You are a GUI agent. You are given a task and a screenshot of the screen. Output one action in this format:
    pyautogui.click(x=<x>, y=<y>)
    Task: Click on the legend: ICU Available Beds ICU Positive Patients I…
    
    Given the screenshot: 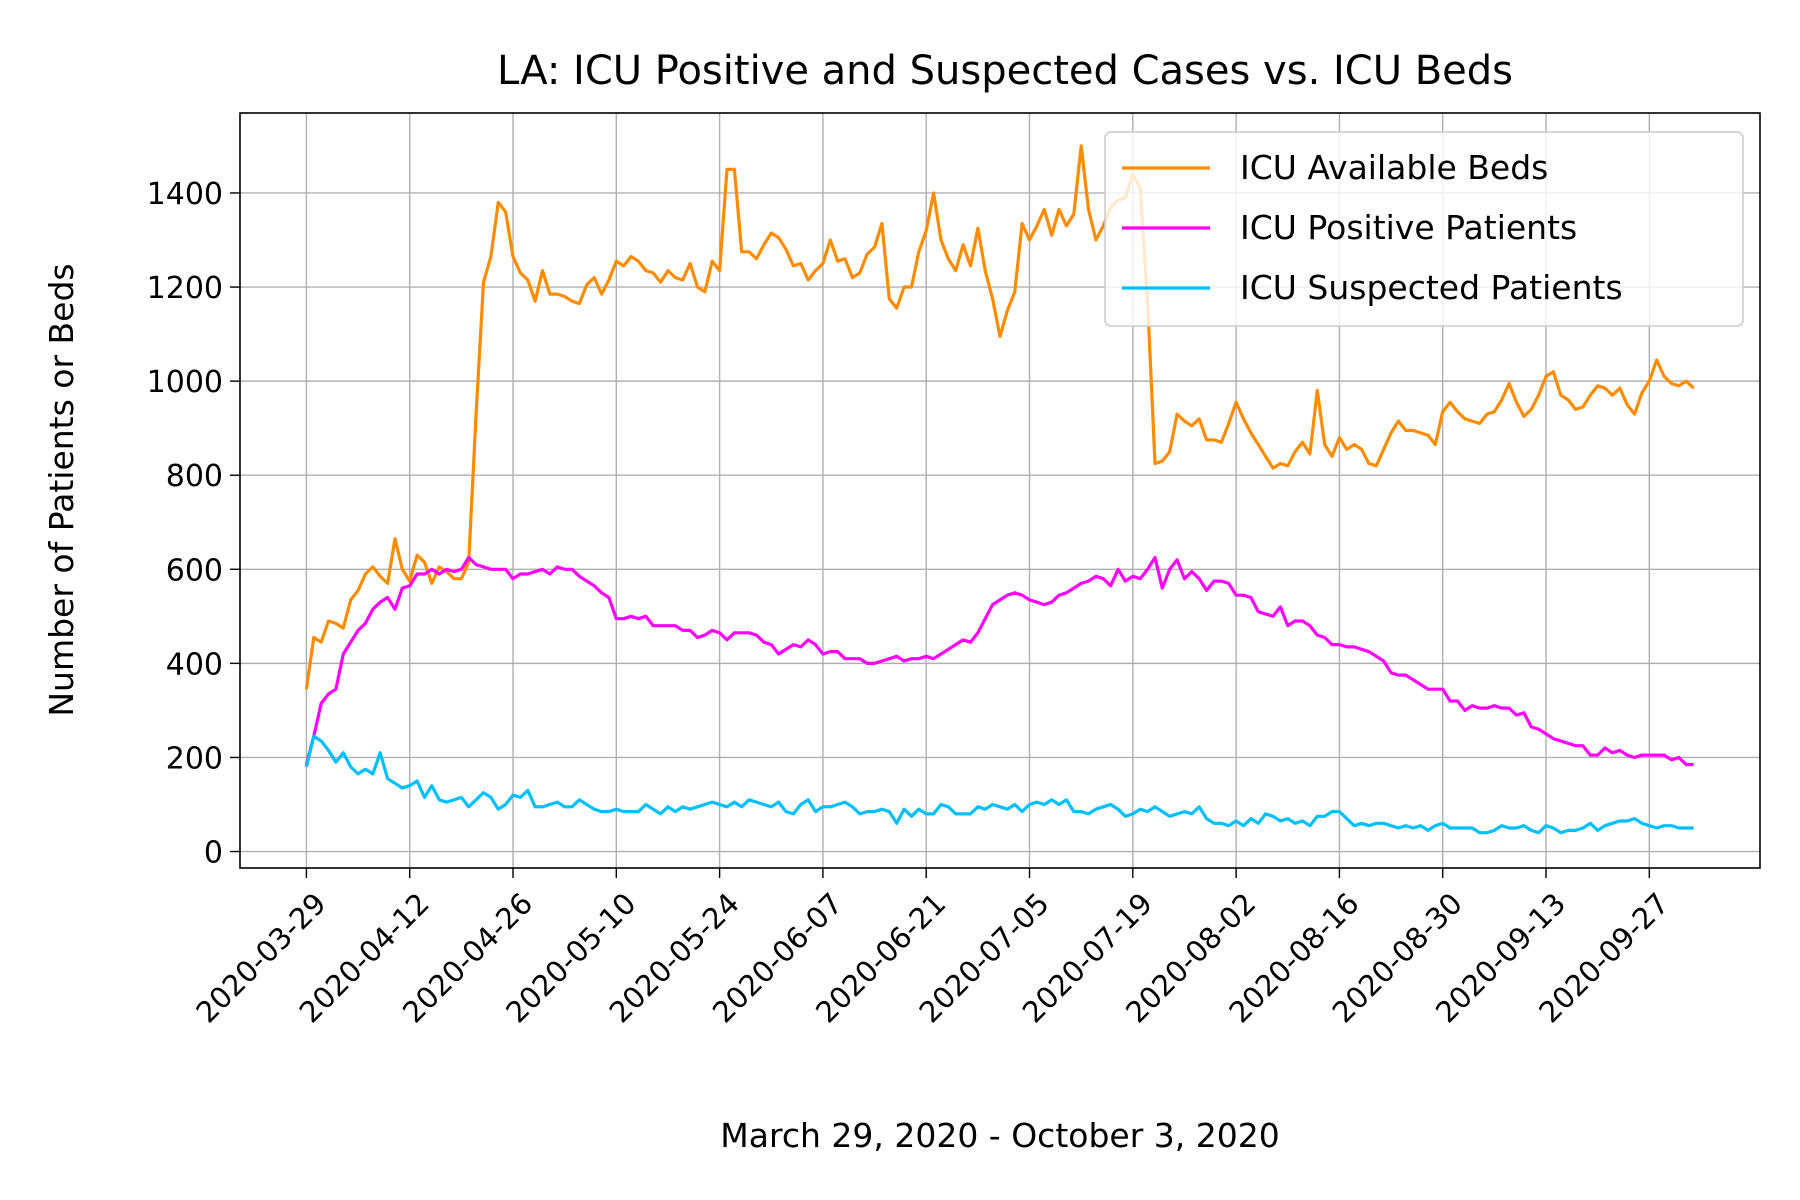 What is the action you would take?
    pyautogui.click(x=1424, y=229)
    